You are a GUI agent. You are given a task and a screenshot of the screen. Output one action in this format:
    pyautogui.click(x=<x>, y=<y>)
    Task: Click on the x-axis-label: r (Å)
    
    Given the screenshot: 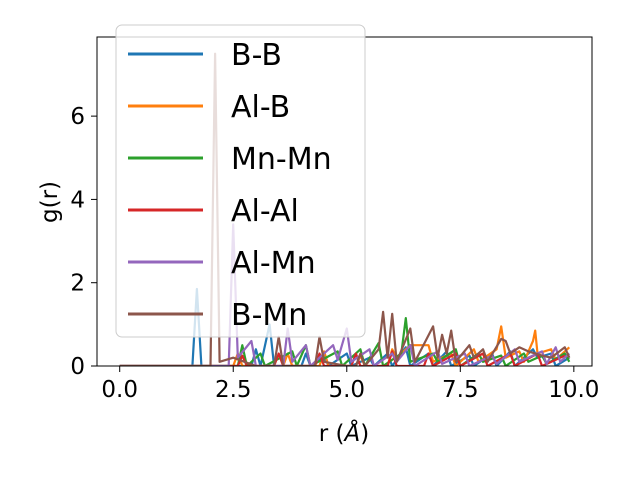 What is the action you would take?
    pyautogui.click(x=344, y=433)
    